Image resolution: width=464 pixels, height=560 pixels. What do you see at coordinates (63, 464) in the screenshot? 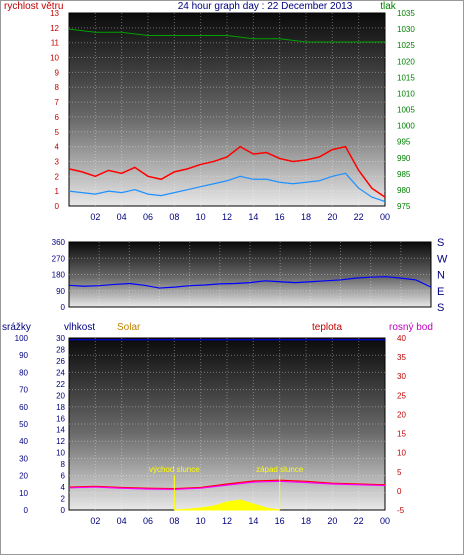
I see `y-rain-tick-label: 8` at bounding box center [63, 464].